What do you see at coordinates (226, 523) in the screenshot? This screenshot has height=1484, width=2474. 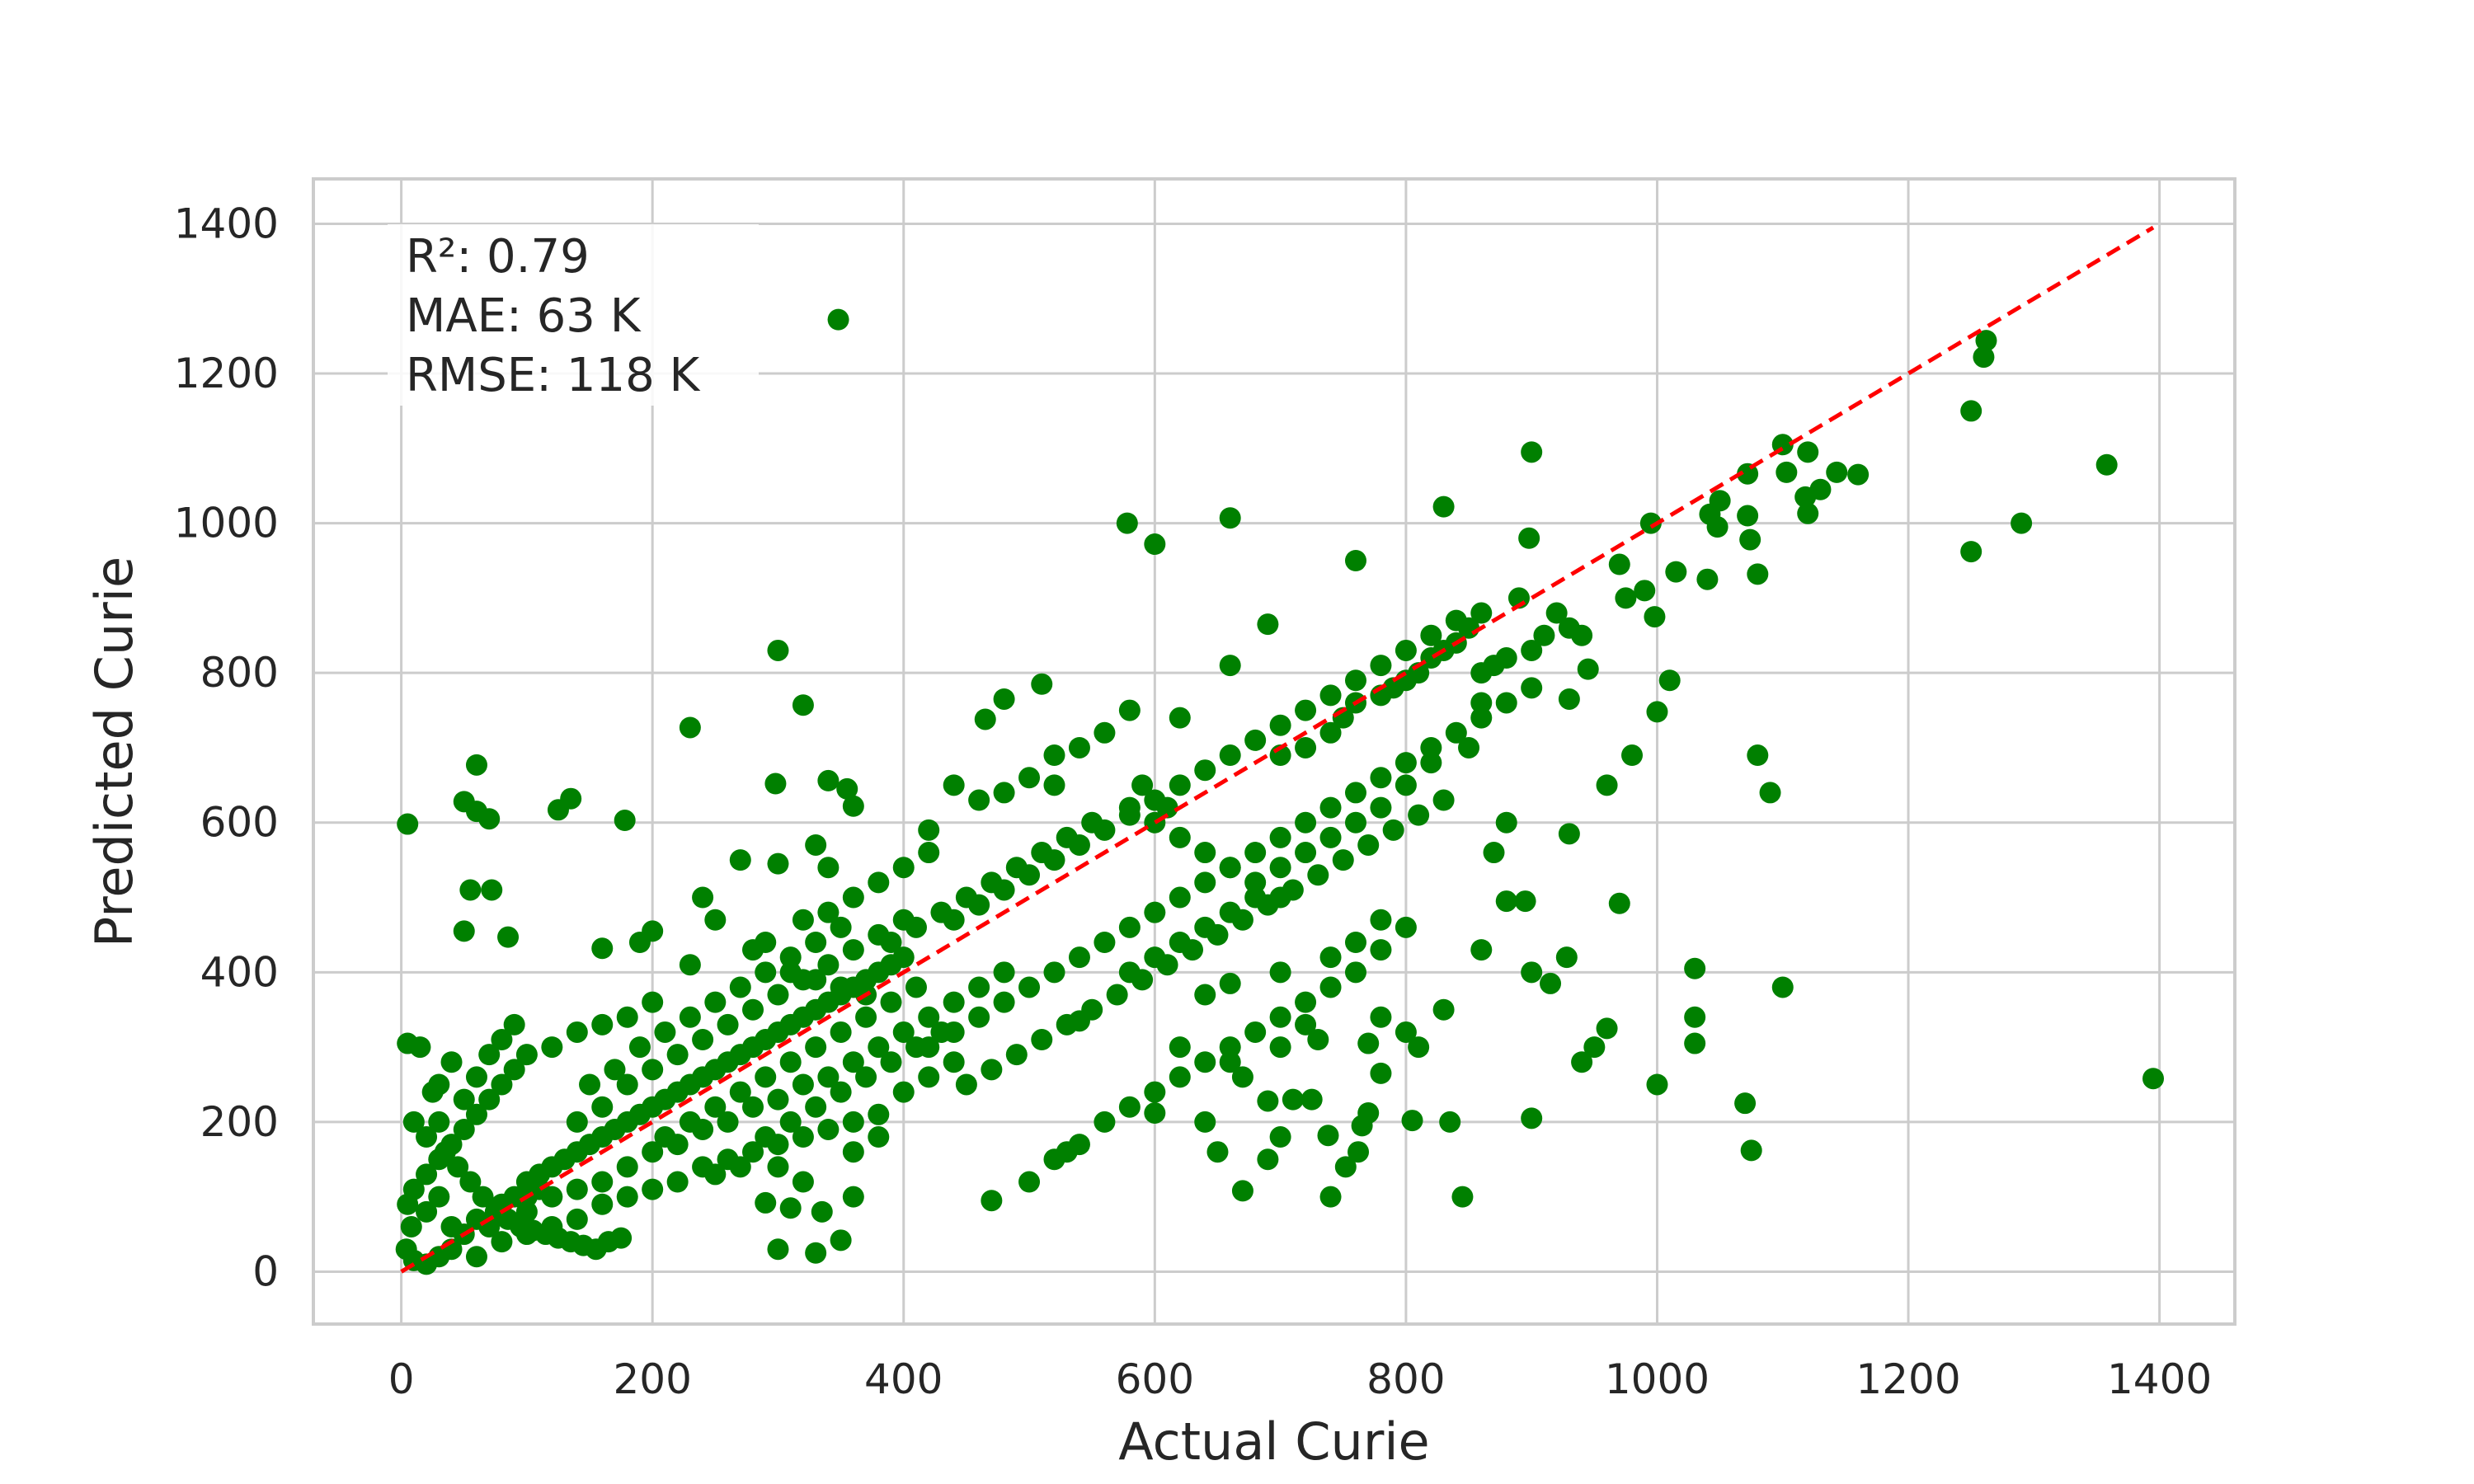 I see `y-tick-label: 1000` at bounding box center [226, 523].